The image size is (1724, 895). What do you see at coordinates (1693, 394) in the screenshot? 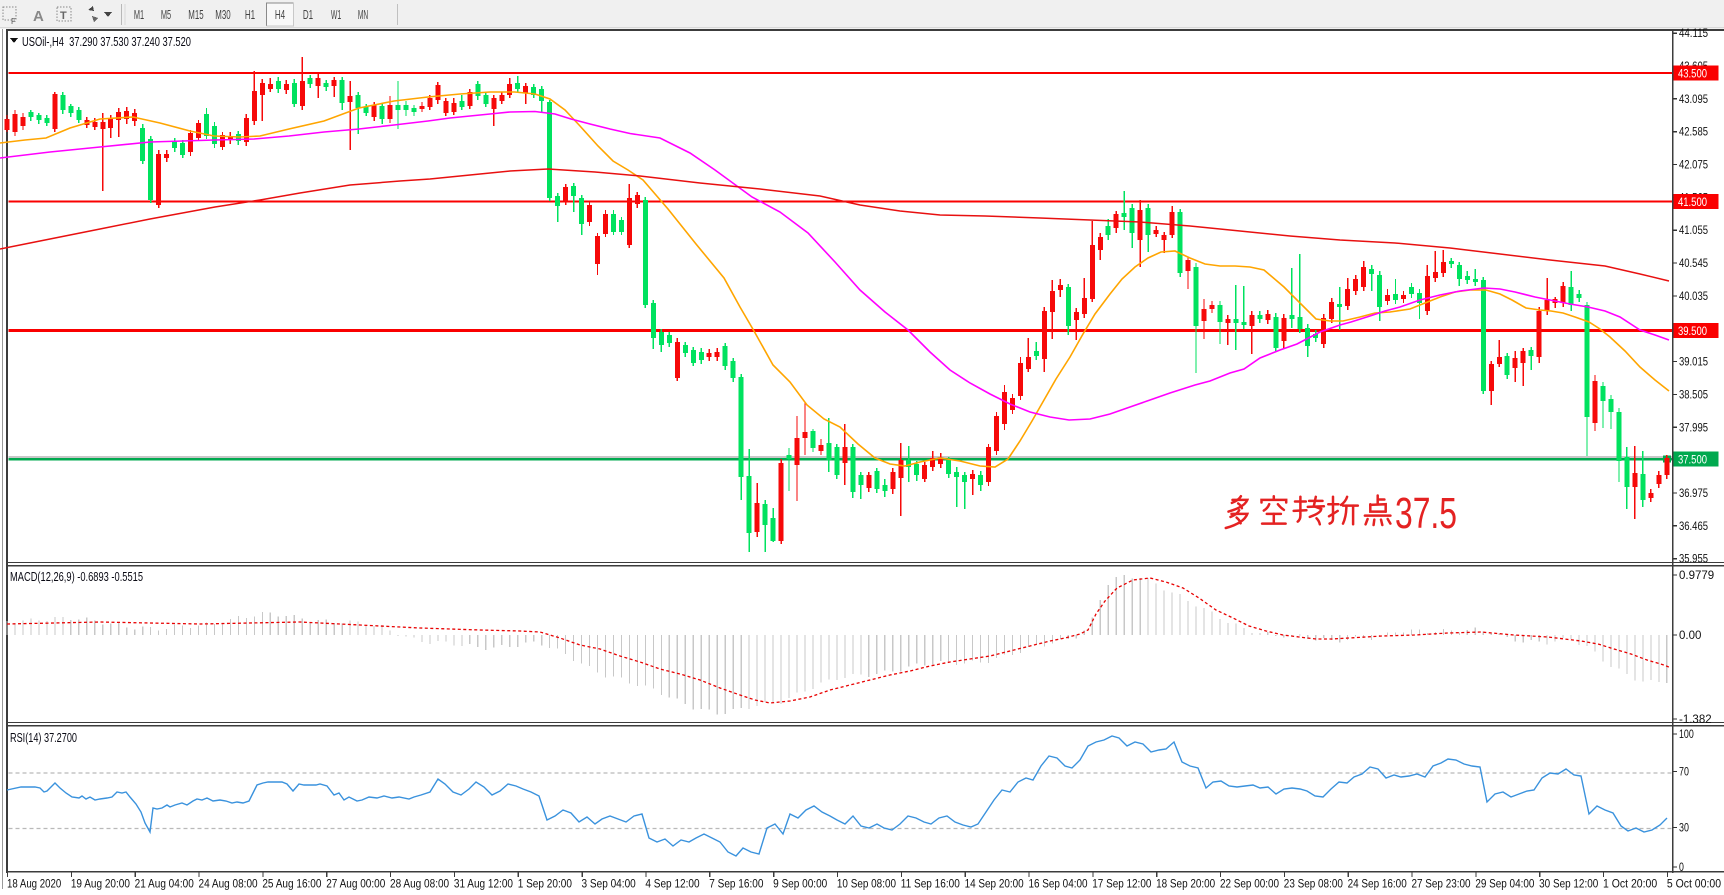
I see `svg-text: 38.505` at bounding box center [1693, 394].